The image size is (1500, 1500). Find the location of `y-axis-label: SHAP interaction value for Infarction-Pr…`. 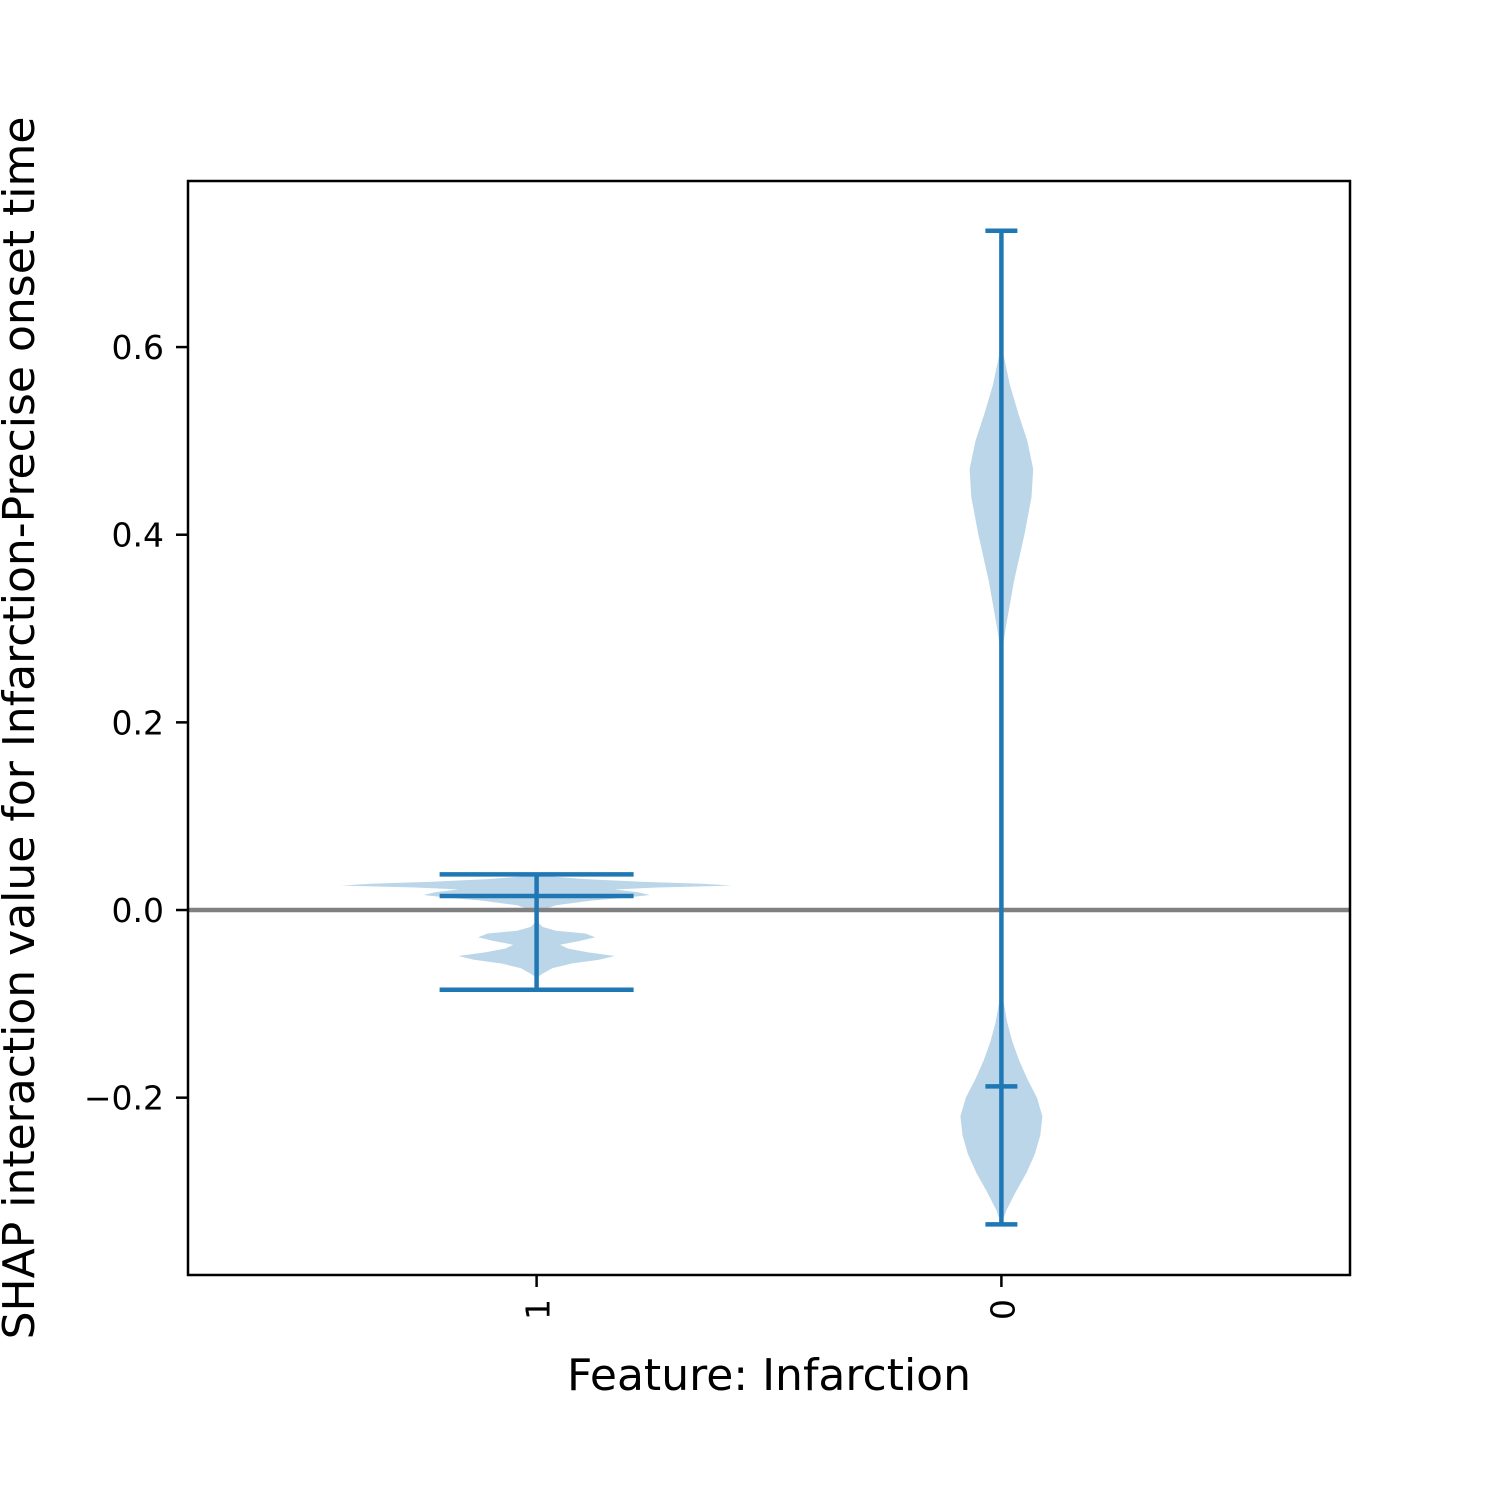

y-axis-label: SHAP interaction value for Infarction-Pr… is located at coordinates (22, 728).